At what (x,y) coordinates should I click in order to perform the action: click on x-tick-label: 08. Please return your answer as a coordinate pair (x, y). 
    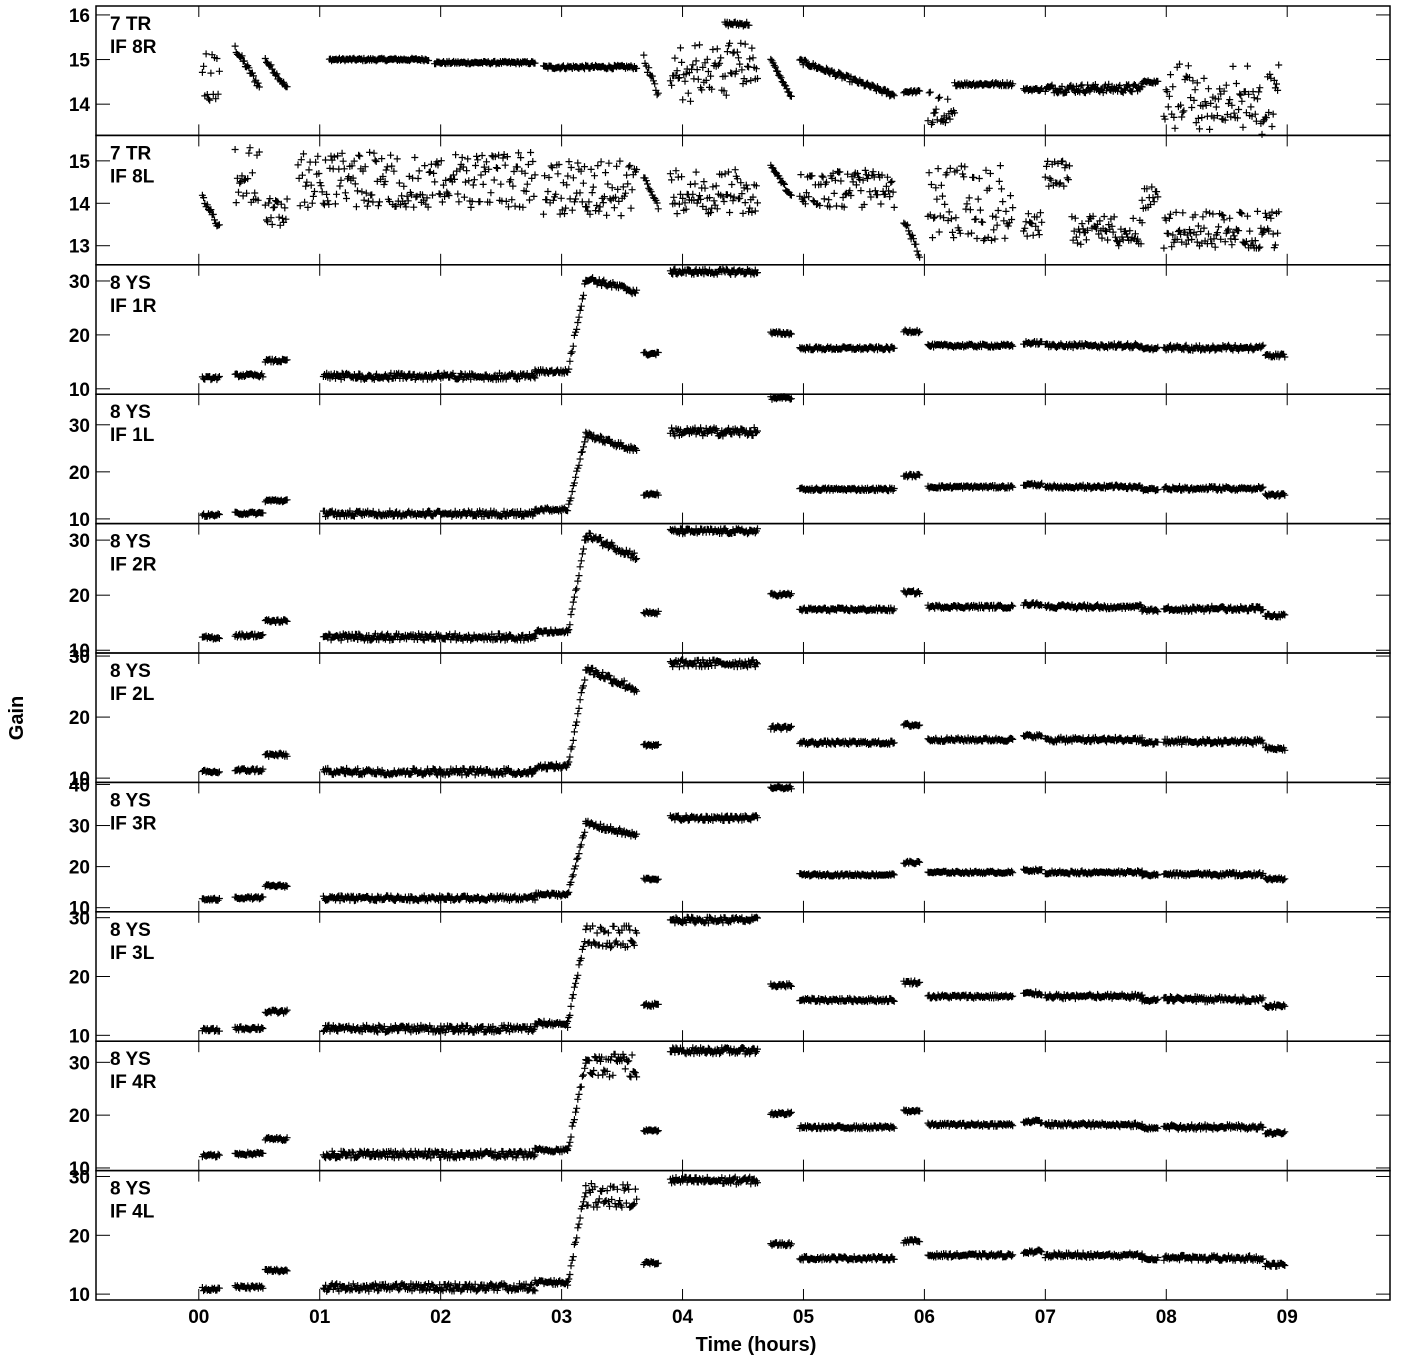
    Looking at the image, I should click on (1166, 1317).